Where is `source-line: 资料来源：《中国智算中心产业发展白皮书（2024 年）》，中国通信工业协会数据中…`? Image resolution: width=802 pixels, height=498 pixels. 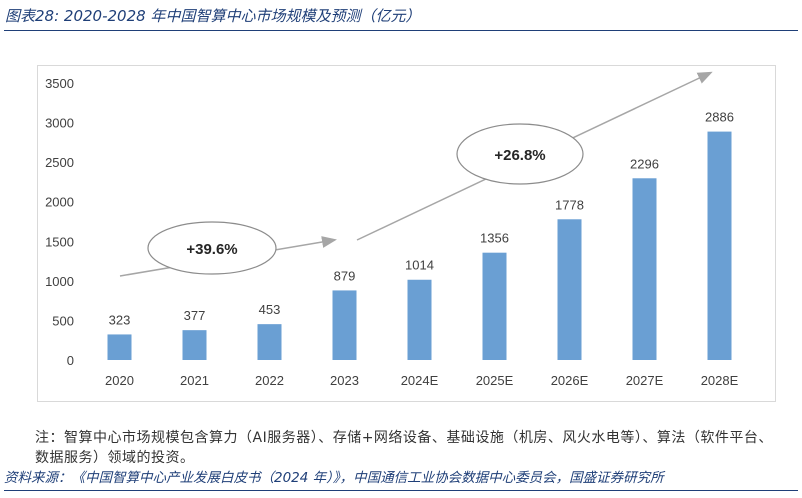 source-line: 资料来源：《中国智算中心产业发展白皮书（2024 年）》，中国通信工业协会数据中… is located at coordinates (334, 478).